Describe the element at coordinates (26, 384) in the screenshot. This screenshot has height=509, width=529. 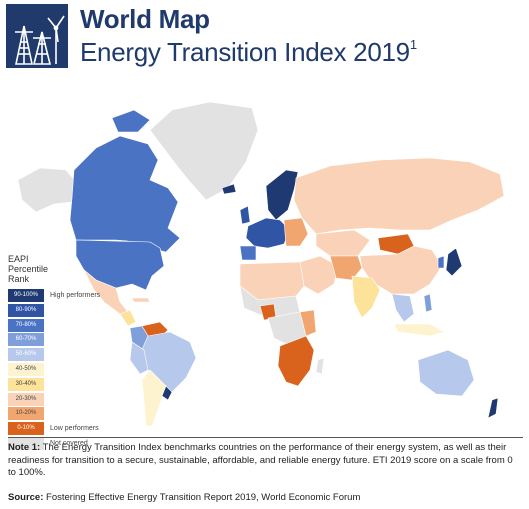
I see `legend-swatch: 30-40%` at that location.